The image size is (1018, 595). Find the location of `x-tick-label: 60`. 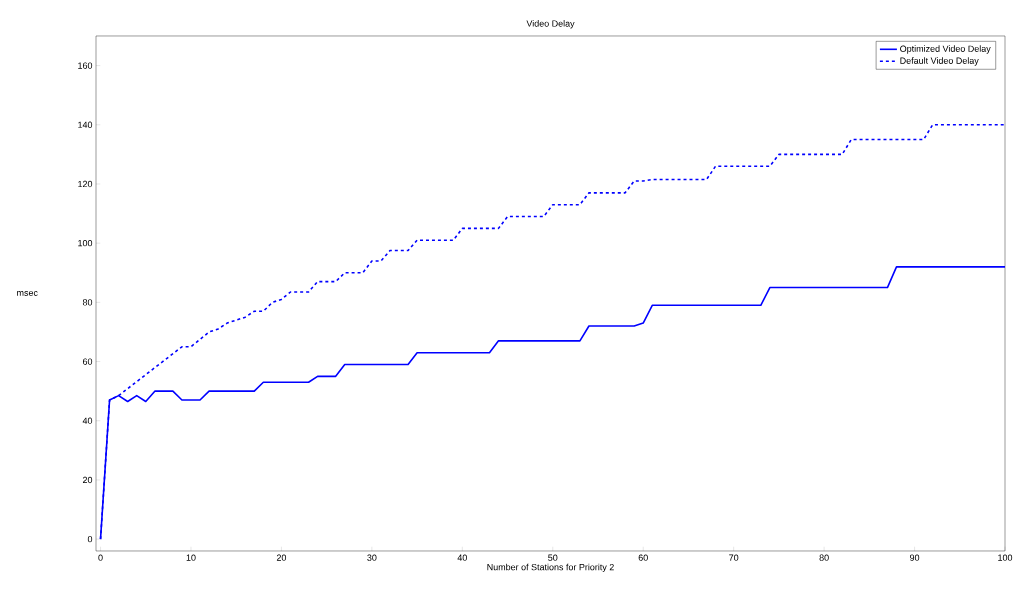

x-tick-label: 60 is located at coordinates (643, 557).